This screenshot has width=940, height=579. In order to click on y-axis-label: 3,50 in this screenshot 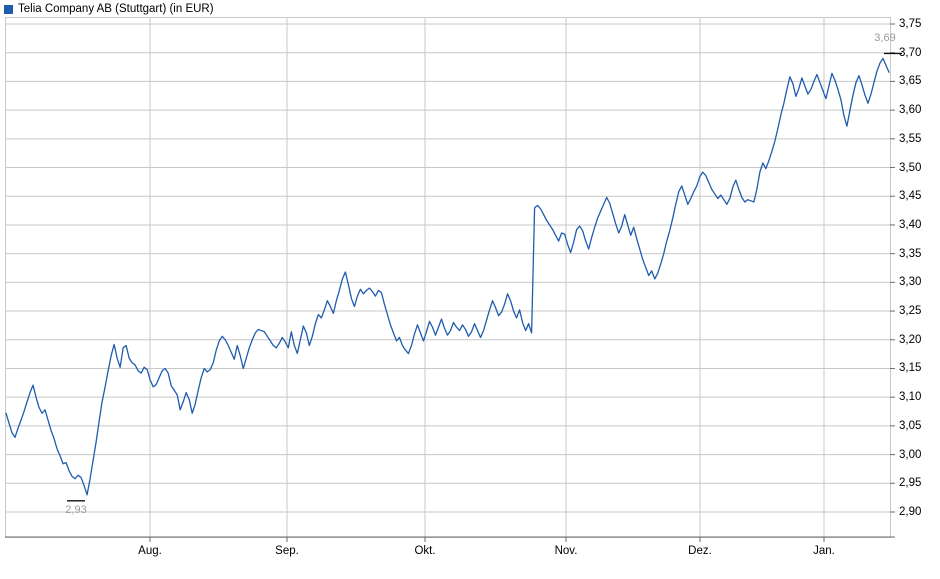, I will do `click(910, 167)`.